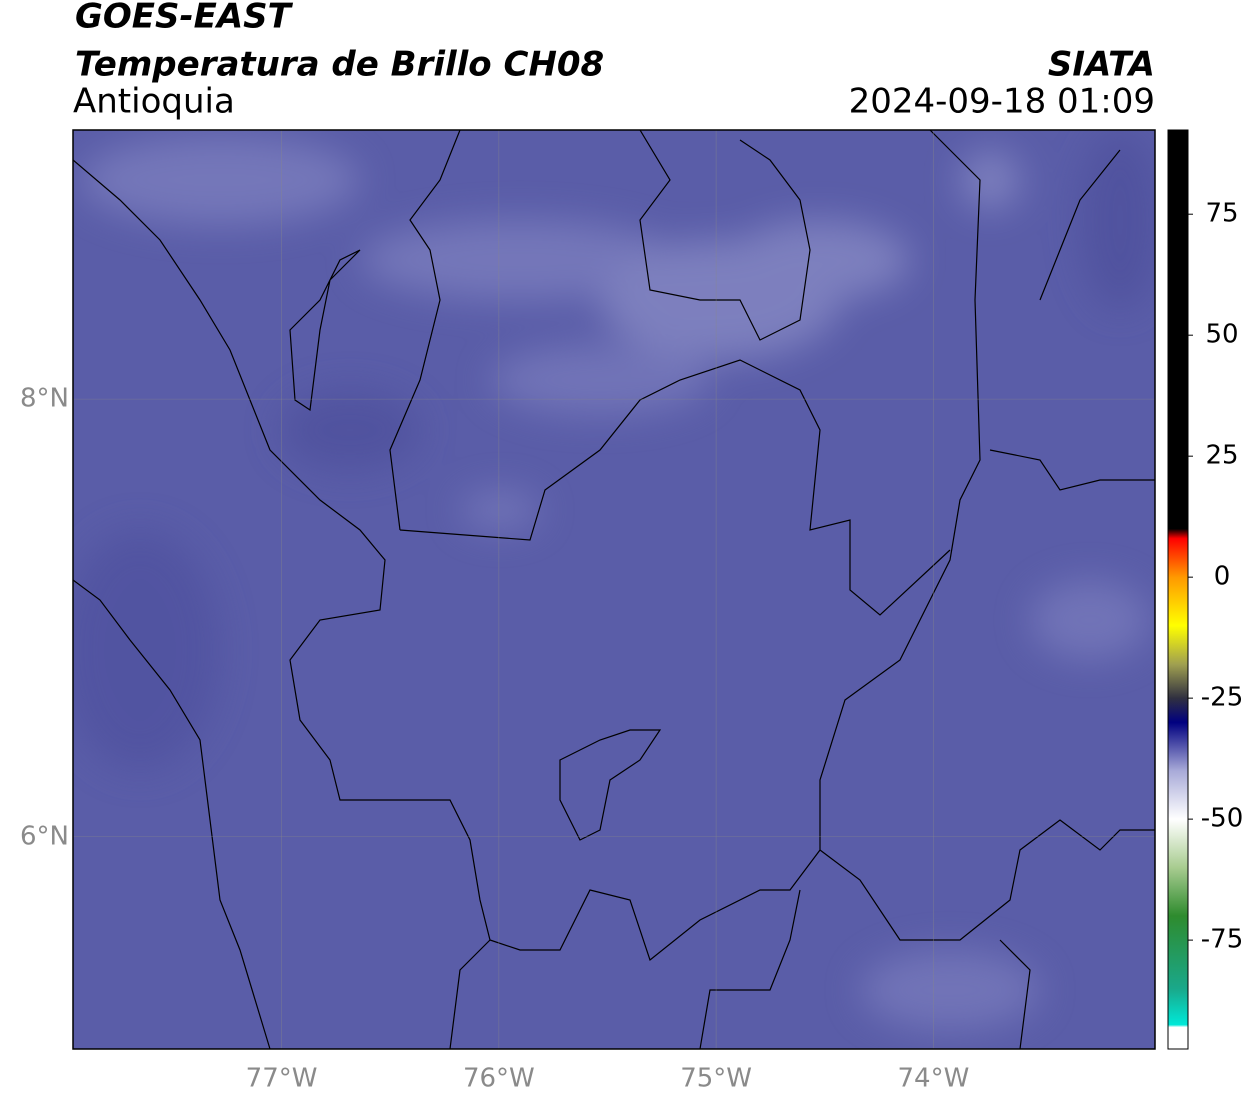  What do you see at coordinates (499, 1079) in the screenshot?
I see `x-tick-label: 76°W` at bounding box center [499, 1079].